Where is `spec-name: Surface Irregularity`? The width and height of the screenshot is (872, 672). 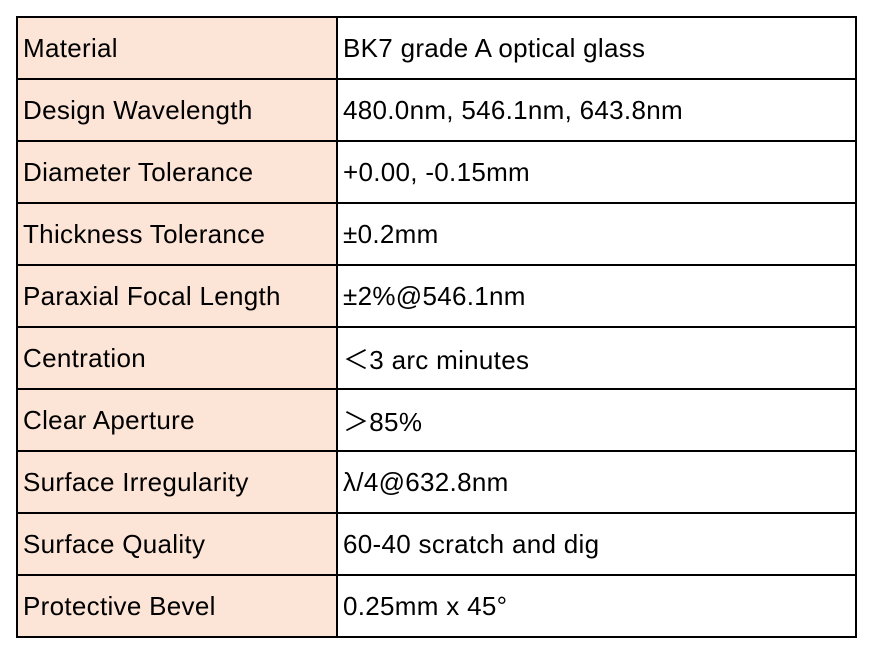 spec-name: Surface Irregularity is located at coordinates (177, 482).